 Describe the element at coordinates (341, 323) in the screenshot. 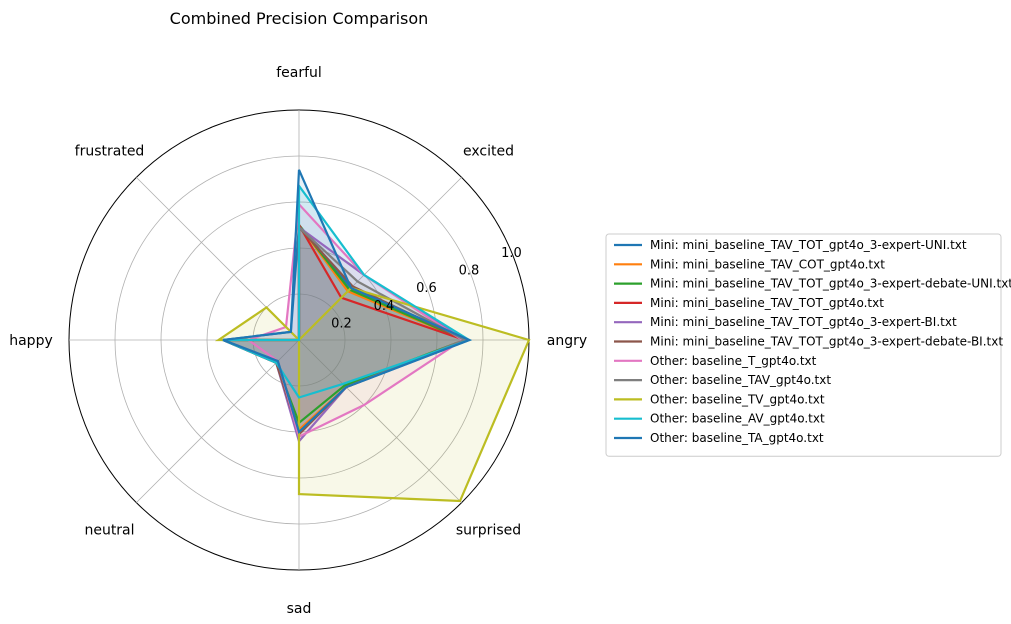

I see `radial-tick-label: 0.2` at that location.